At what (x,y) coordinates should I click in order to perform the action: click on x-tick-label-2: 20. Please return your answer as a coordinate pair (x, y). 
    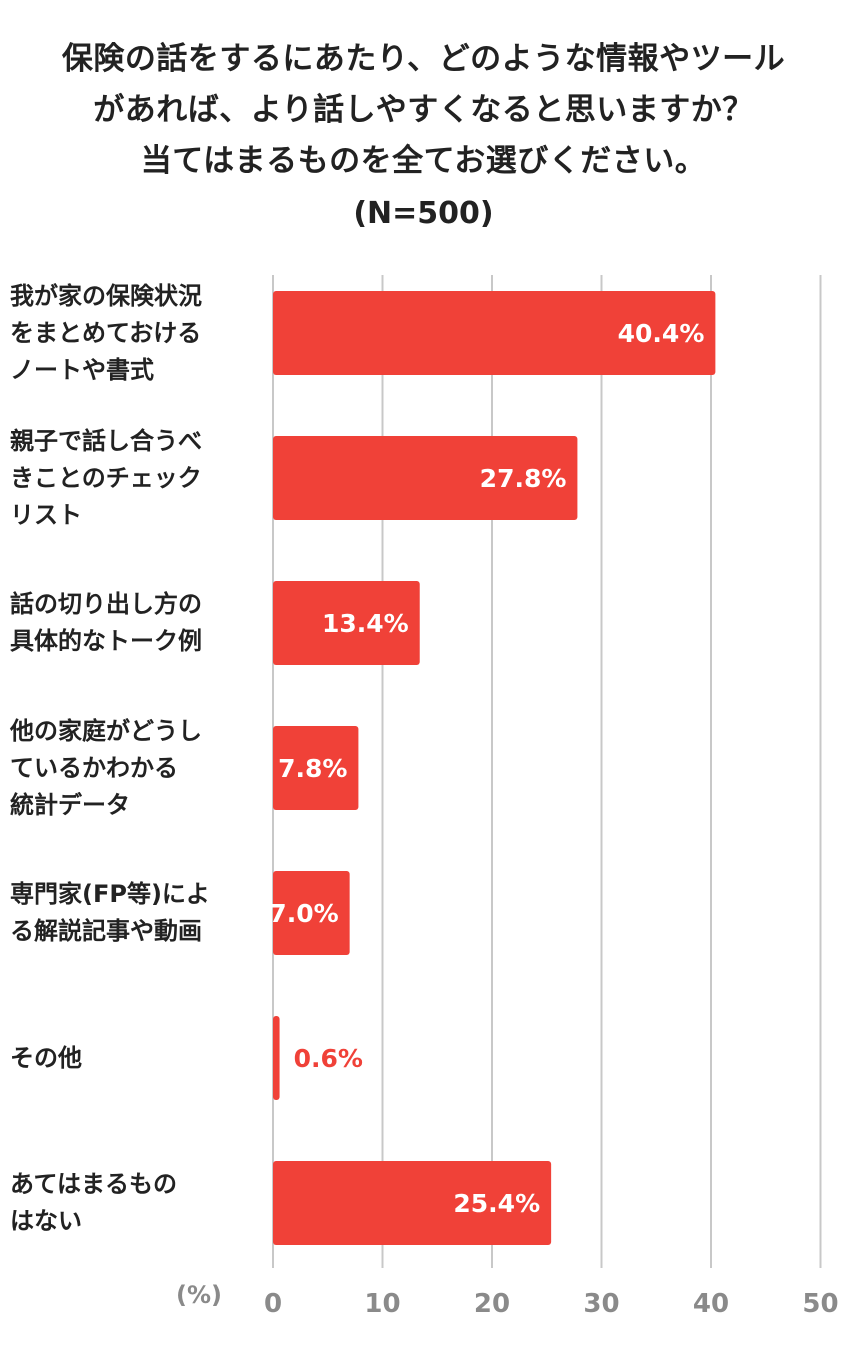
    Looking at the image, I should click on (492, 1304).